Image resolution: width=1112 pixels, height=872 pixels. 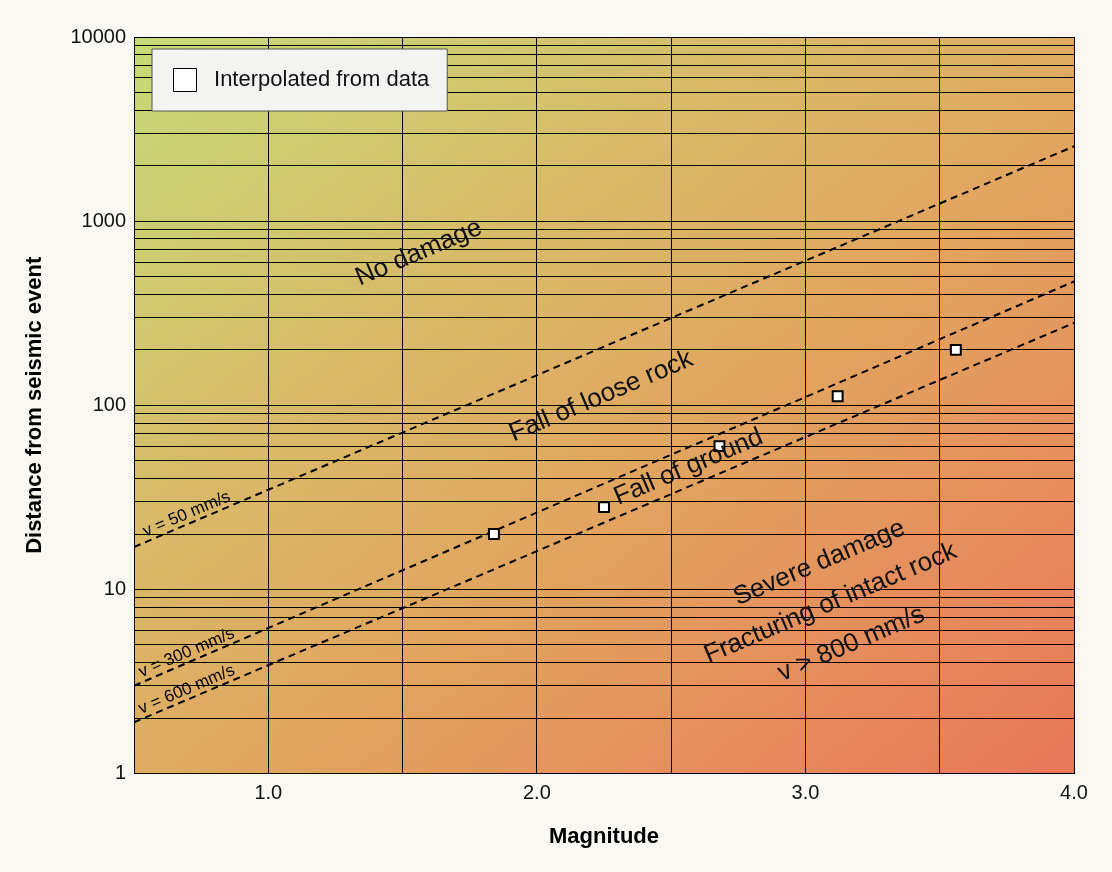 What do you see at coordinates (805, 792) in the screenshot?
I see `x-tick-label: 3.0` at bounding box center [805, 792].